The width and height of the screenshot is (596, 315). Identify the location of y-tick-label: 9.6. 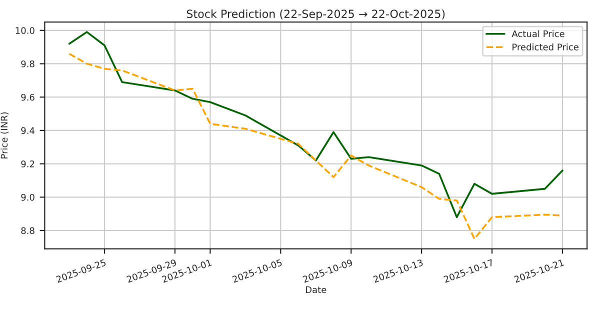
(27, 97).